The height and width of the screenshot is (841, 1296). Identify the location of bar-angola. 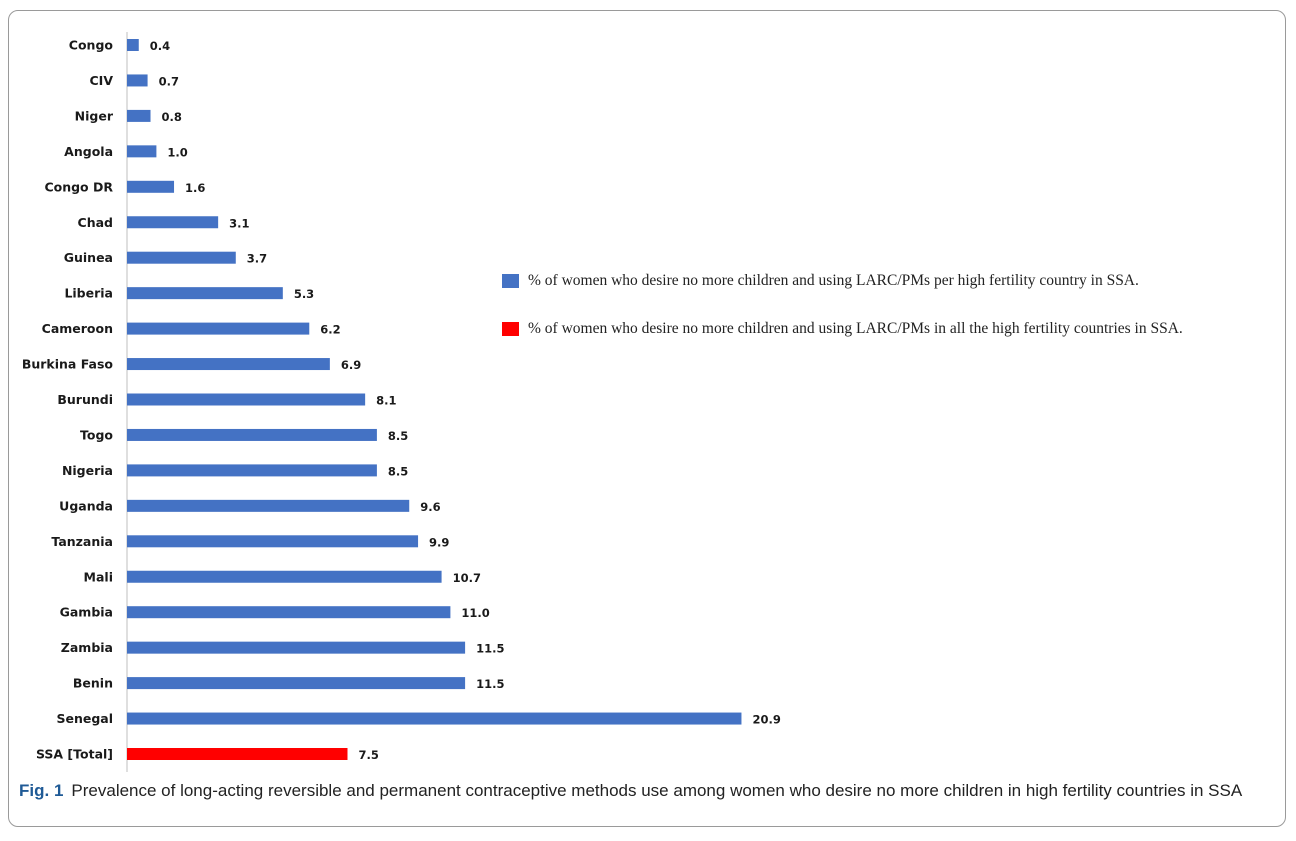
(142, 151).